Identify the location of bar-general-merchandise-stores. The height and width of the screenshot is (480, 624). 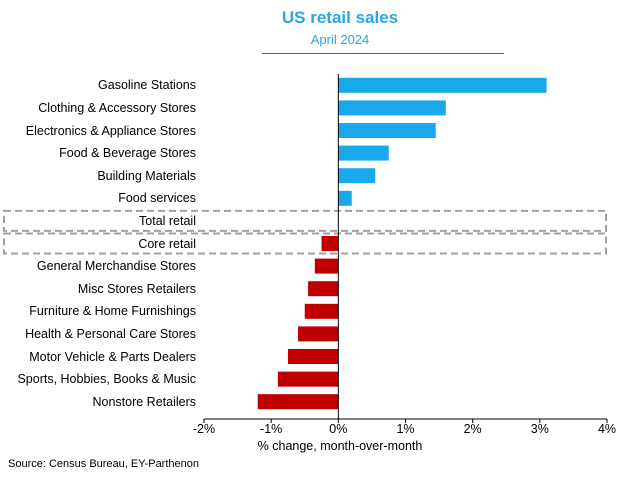
(326, 266).